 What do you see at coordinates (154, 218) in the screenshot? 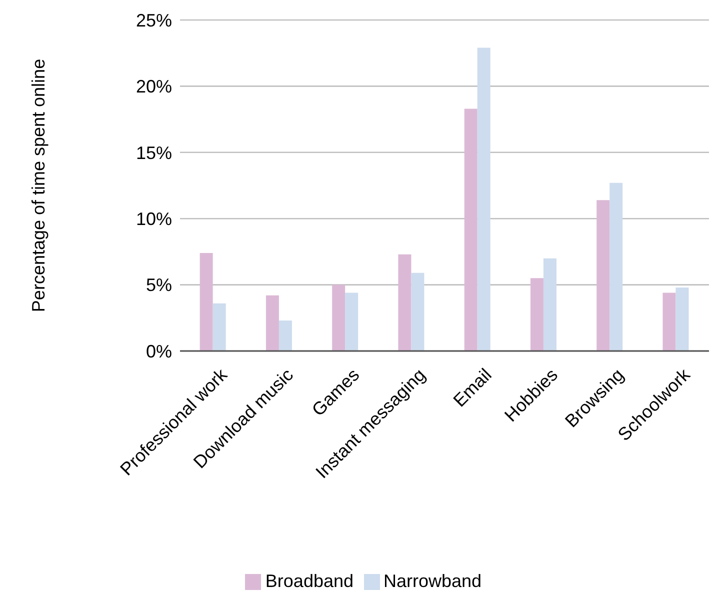
I see `y-tick-label: 10%` at bounding box center [154, 218].